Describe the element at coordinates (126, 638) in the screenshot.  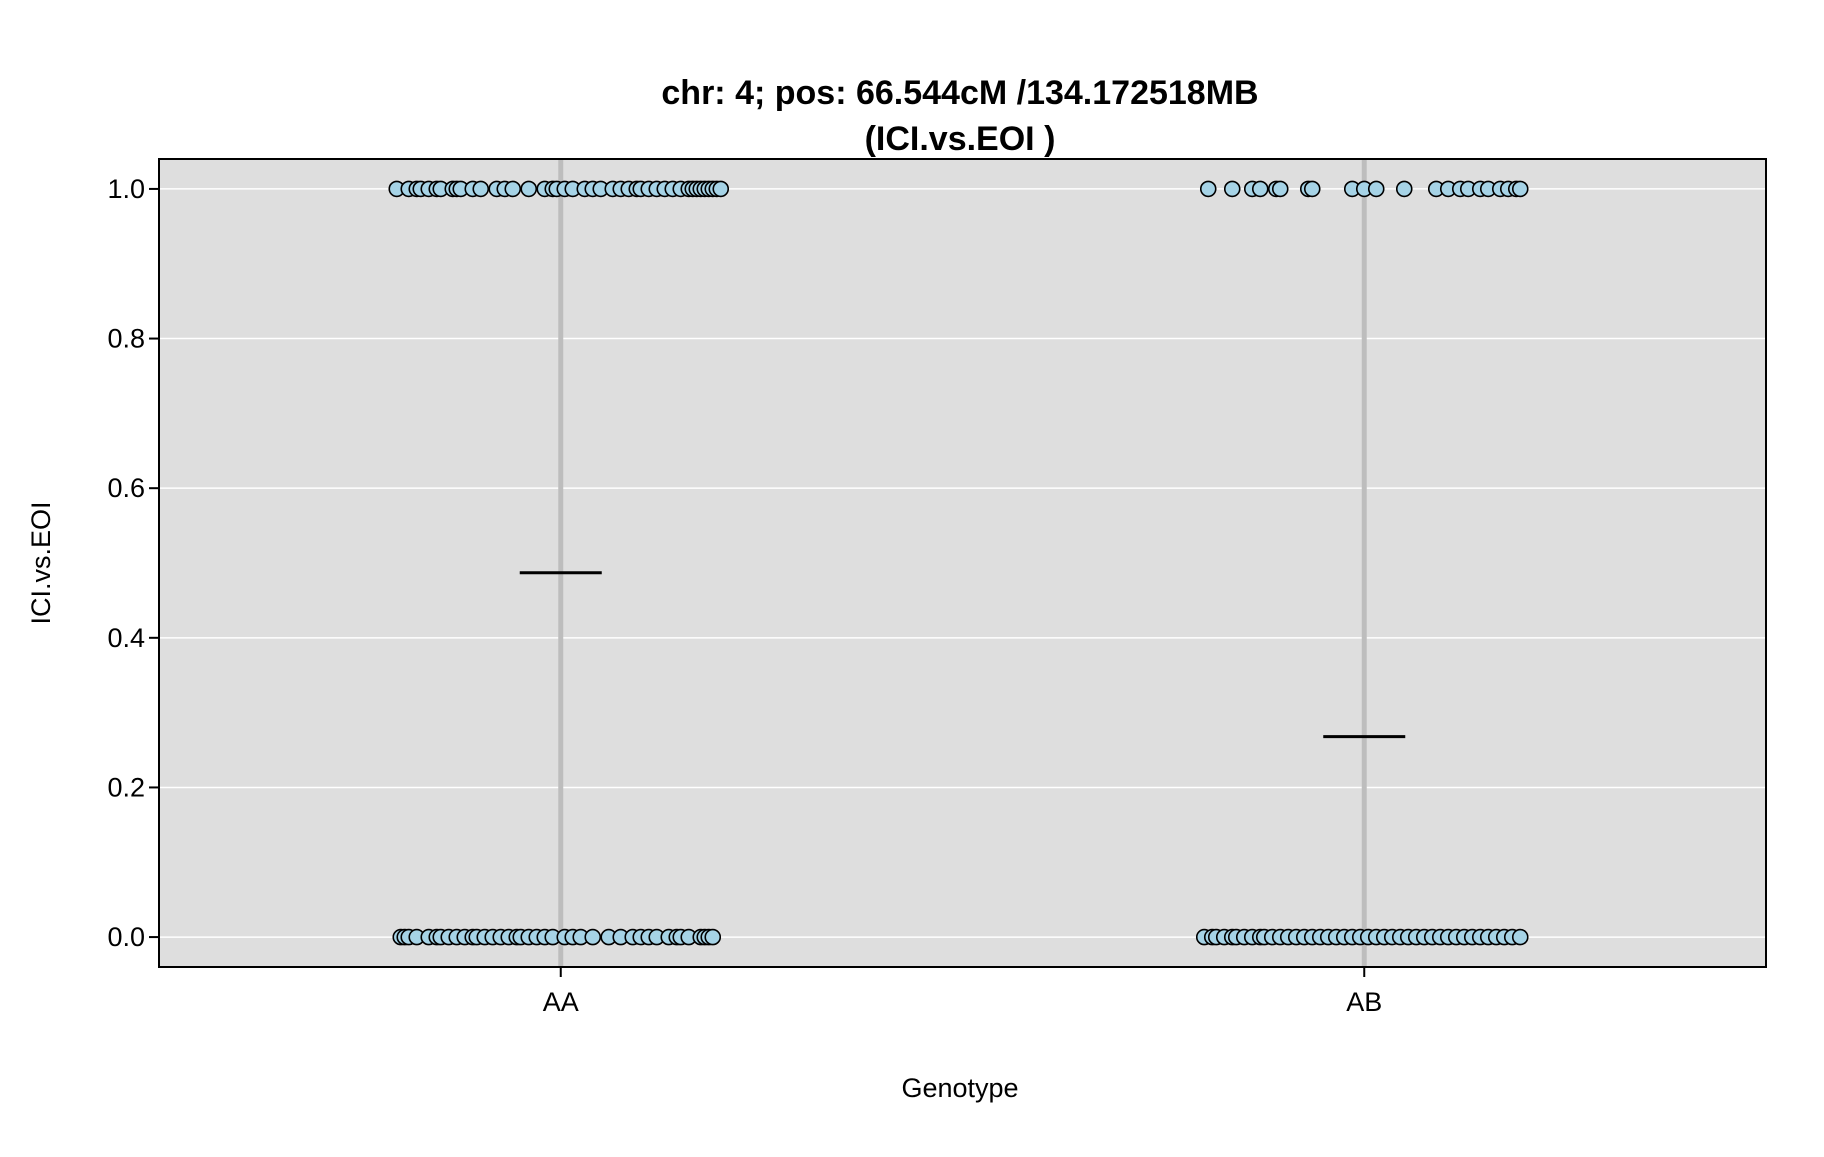
I see `y-tick-label: 0.4` at that location.